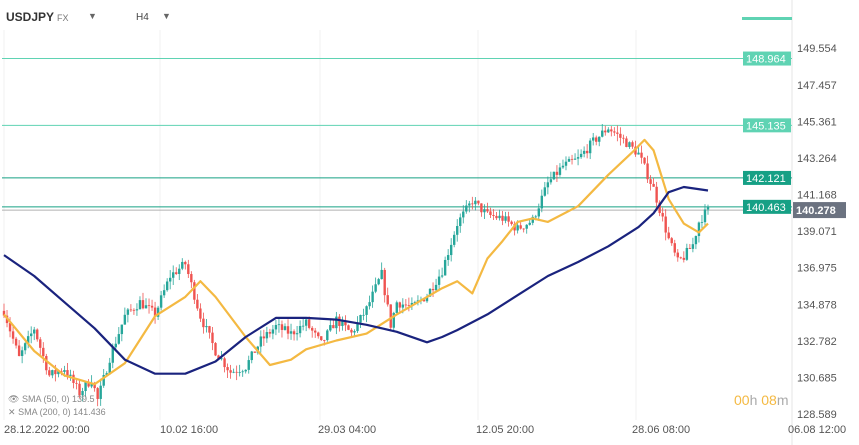  Describe the element at coordinates (782, 400) in the screenshot. I see `countdown-minutes-unit: m` at that location.